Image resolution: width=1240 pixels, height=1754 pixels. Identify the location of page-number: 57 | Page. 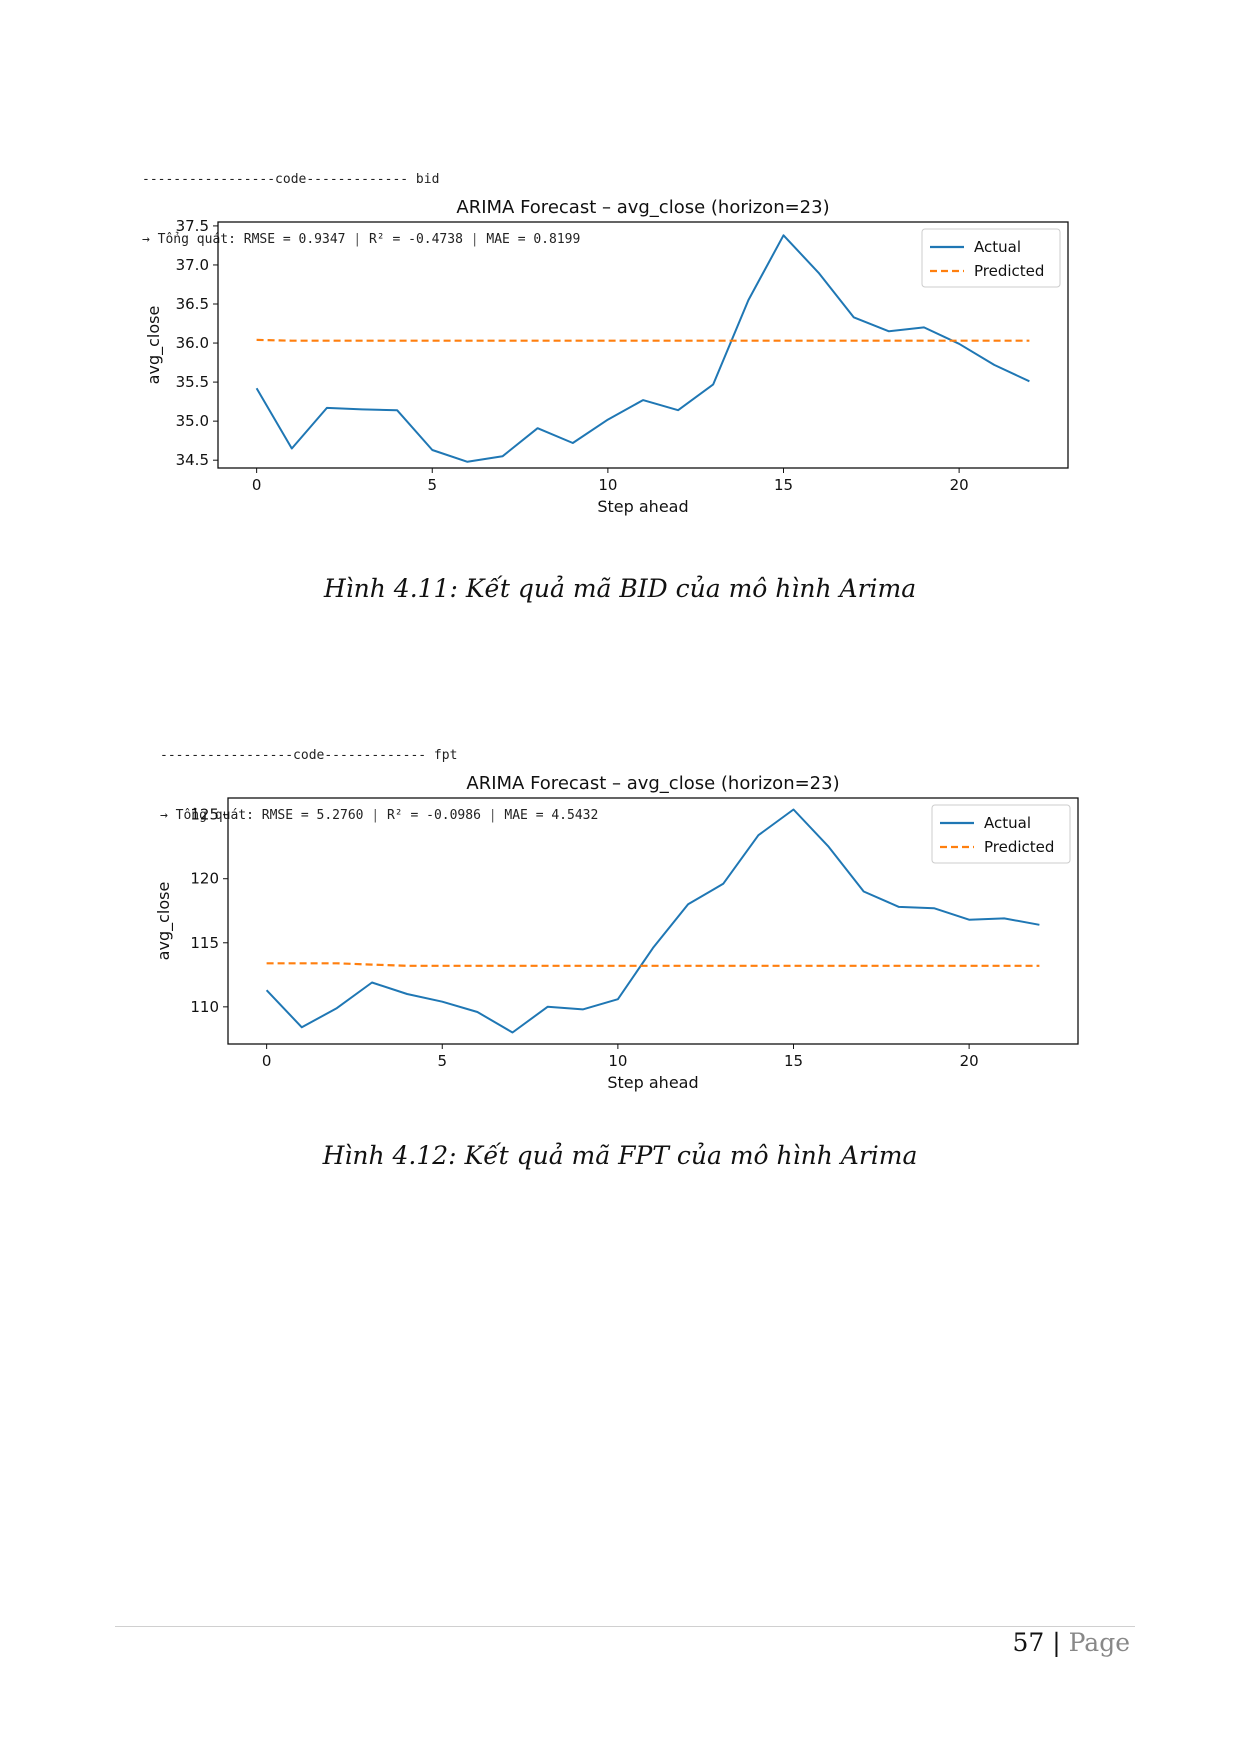
(1071, 1642).